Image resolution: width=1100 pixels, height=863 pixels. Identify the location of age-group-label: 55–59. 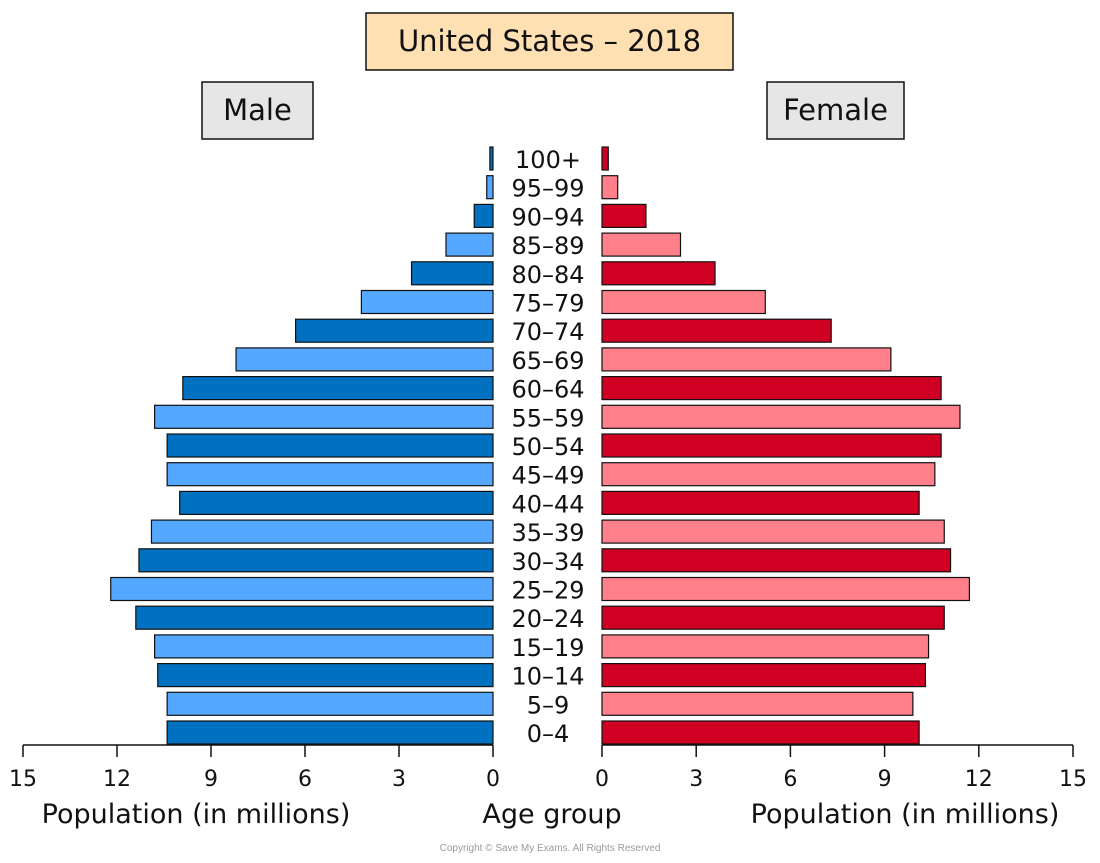
(547, 418).